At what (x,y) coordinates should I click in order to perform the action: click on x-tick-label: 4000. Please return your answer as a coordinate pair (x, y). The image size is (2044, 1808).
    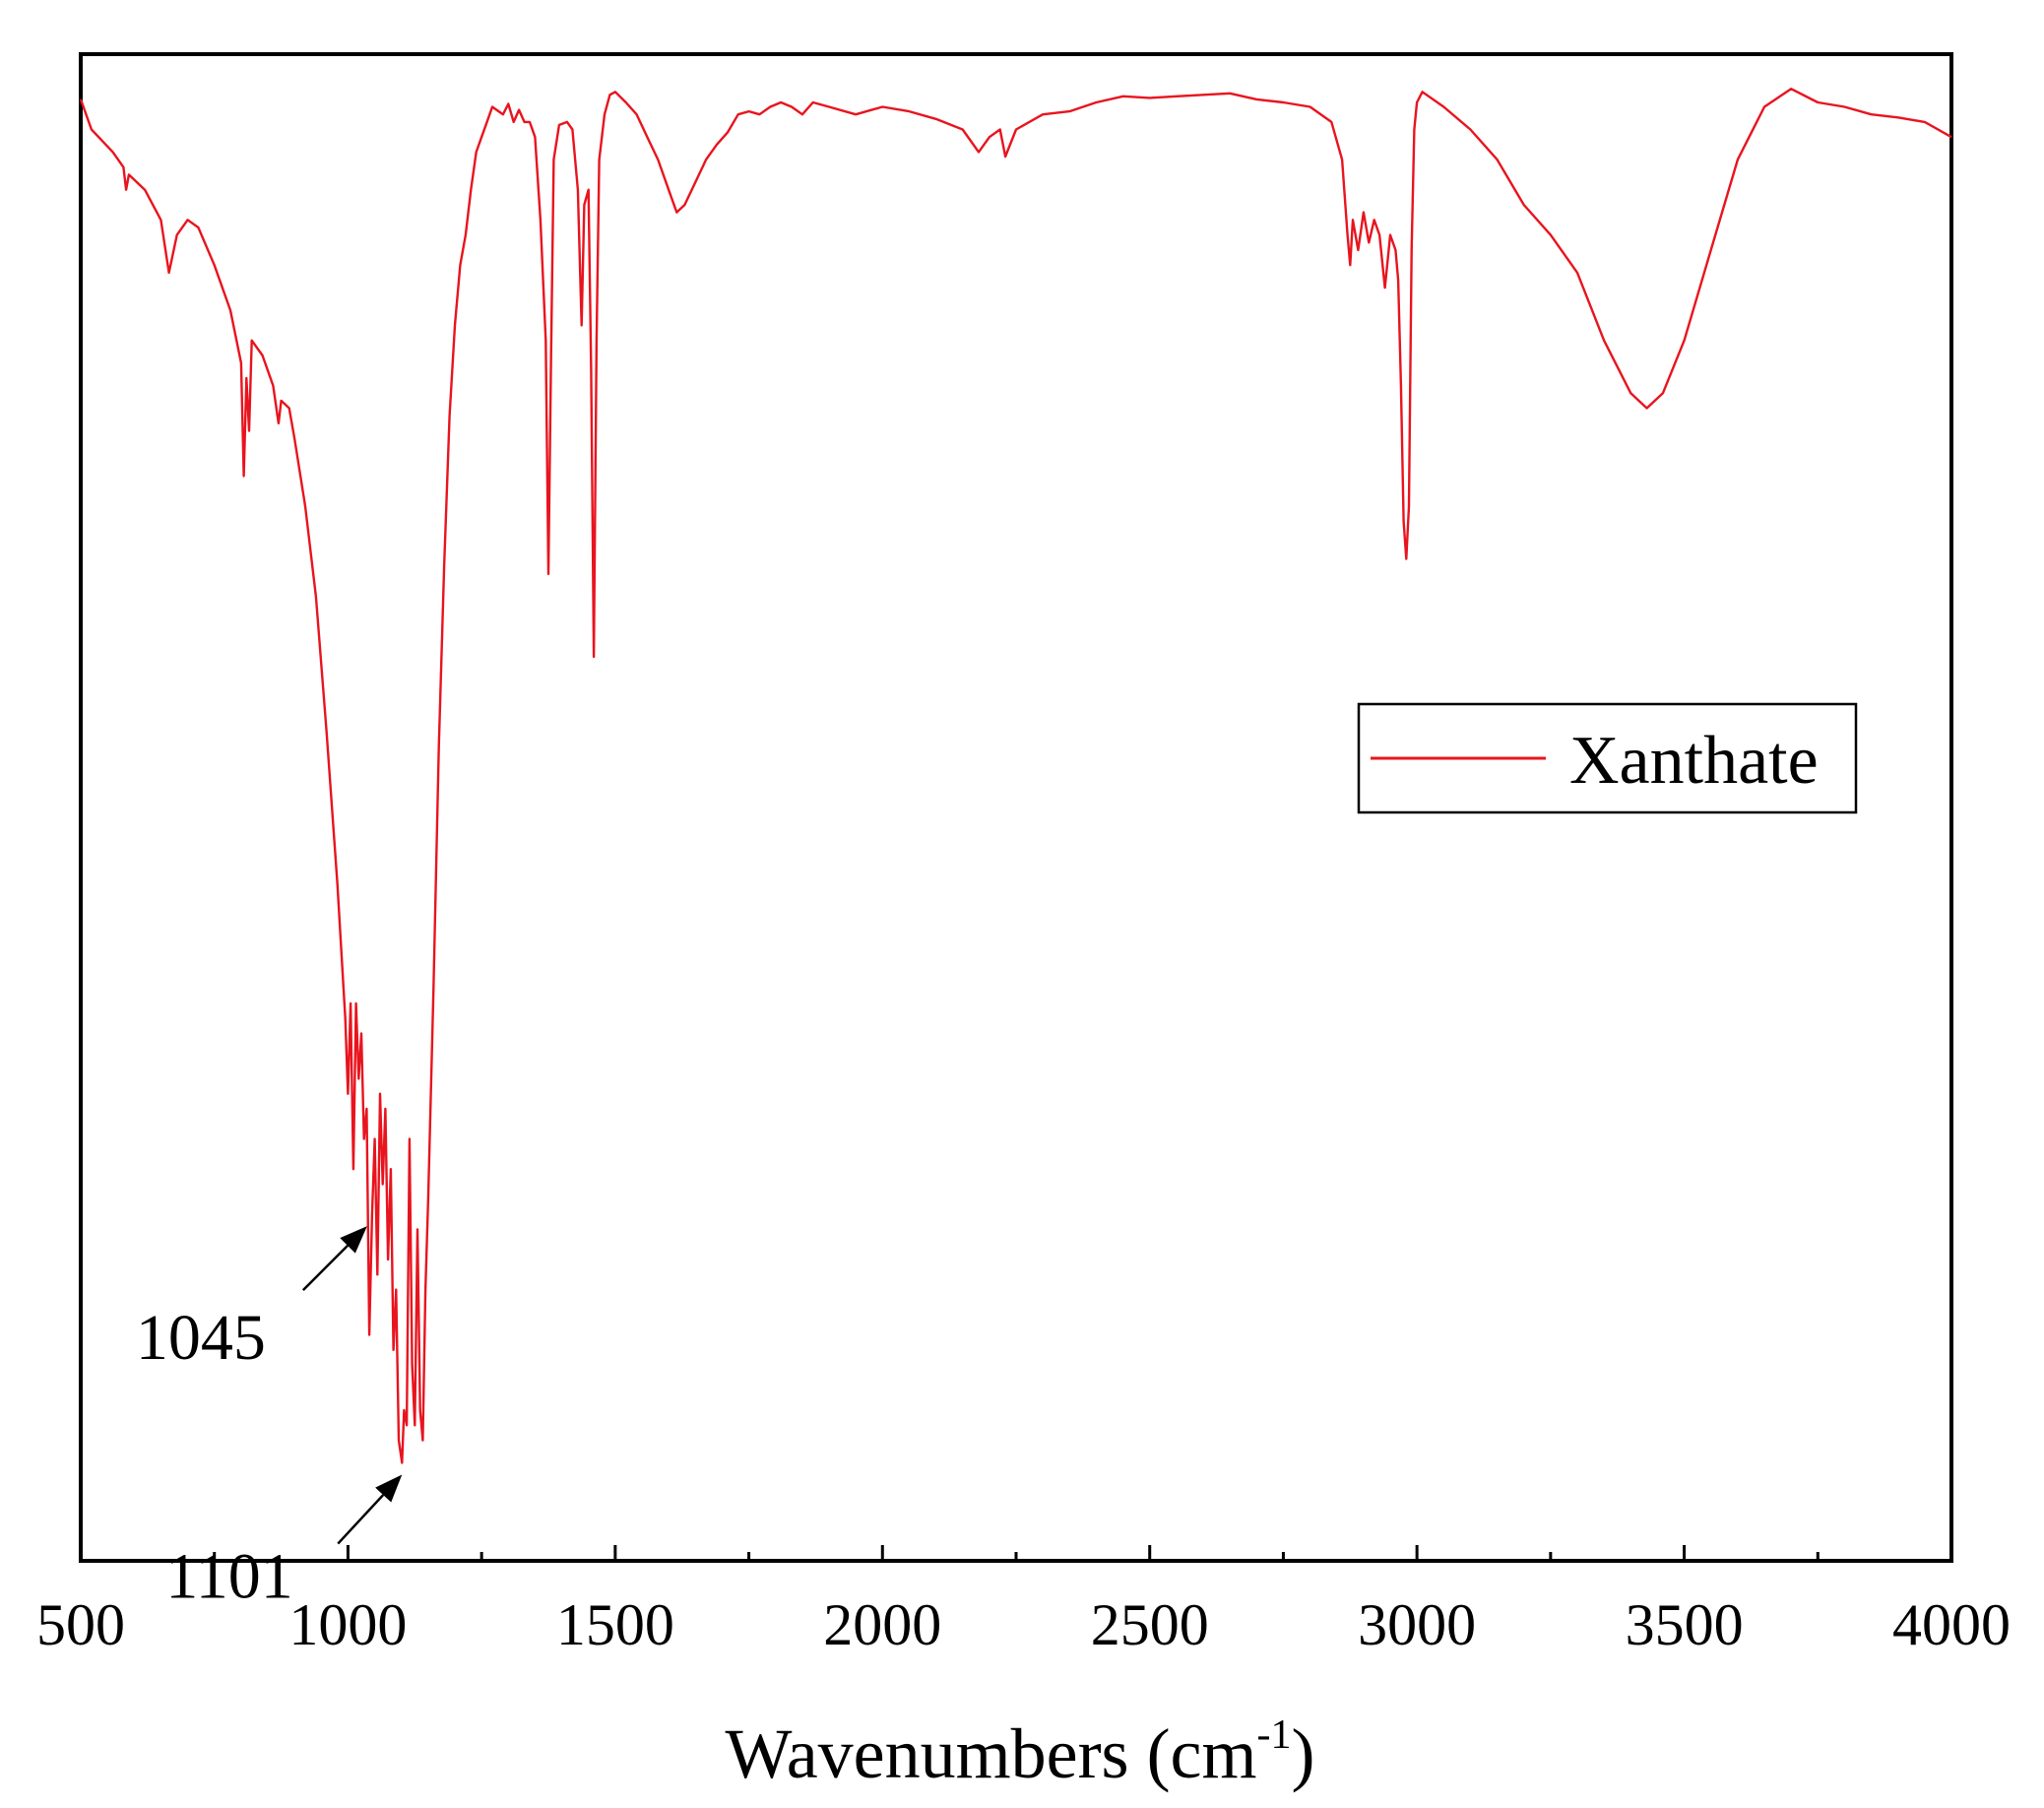
    Looking at the image, I should click on (1951, 1624).